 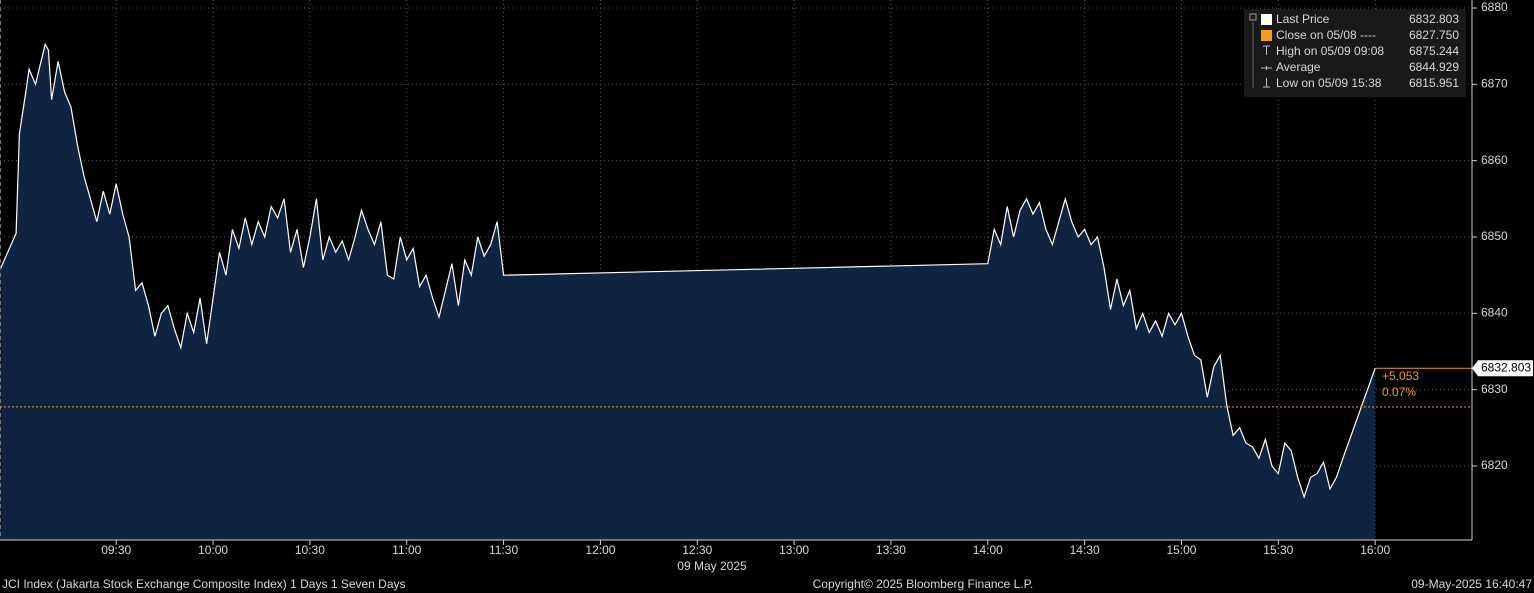 I want to click on legend-value: 6844.929, so click(x=1434, y=67).